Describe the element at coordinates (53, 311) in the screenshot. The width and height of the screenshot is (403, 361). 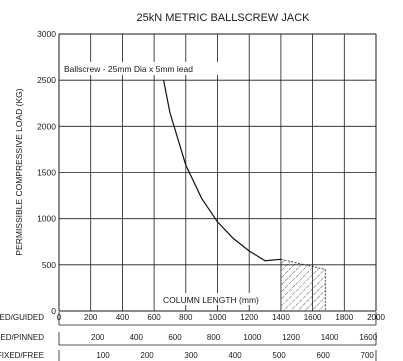
I see `y-tick-label: 0` at that location.